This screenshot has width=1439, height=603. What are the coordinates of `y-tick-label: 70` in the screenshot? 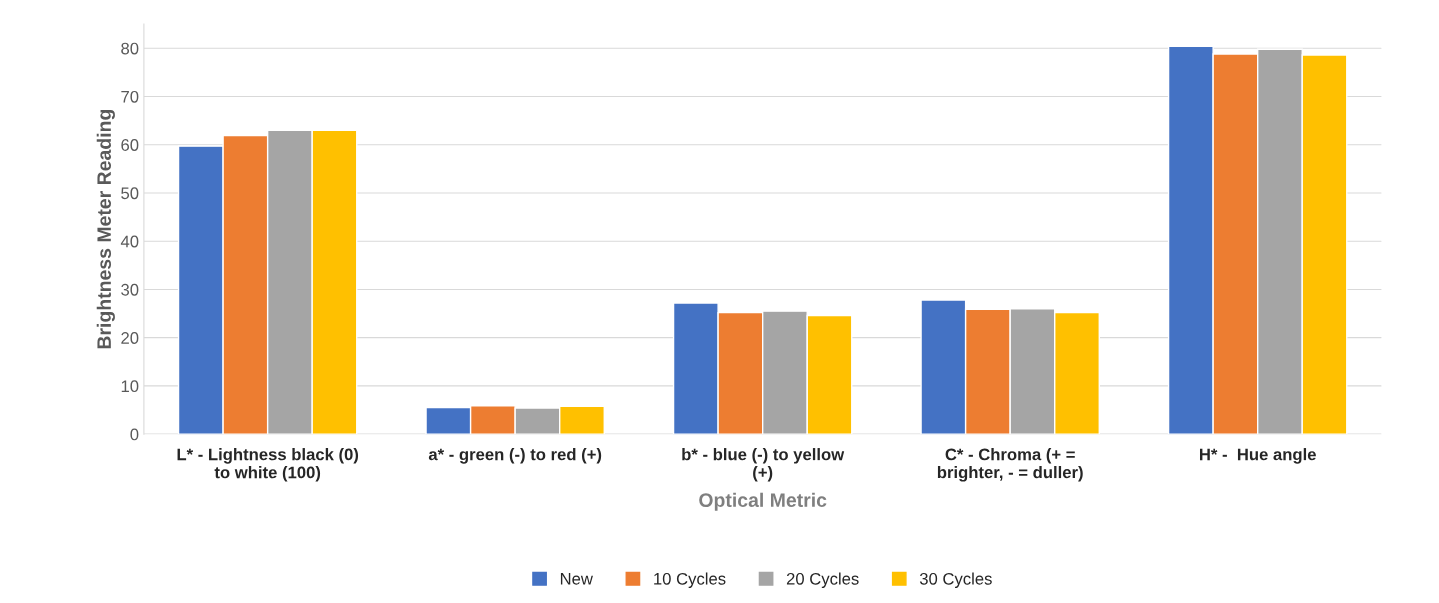 It's located at (130, 96).